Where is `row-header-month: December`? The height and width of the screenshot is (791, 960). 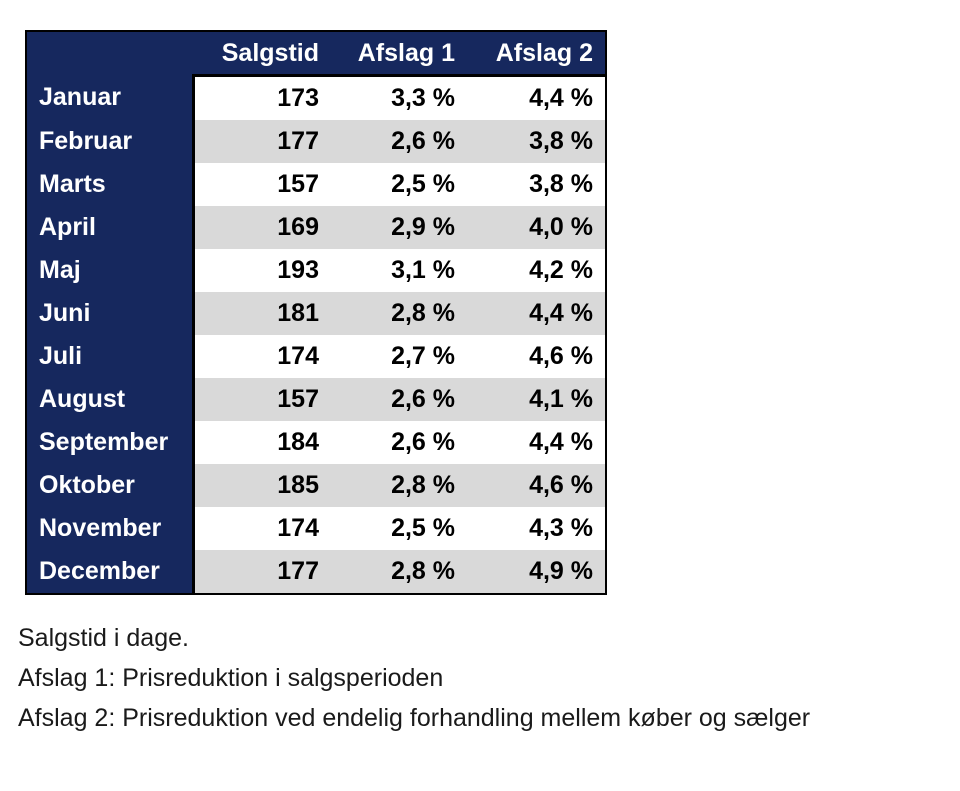 row-header-month: December is located at coordinates (109, 572).